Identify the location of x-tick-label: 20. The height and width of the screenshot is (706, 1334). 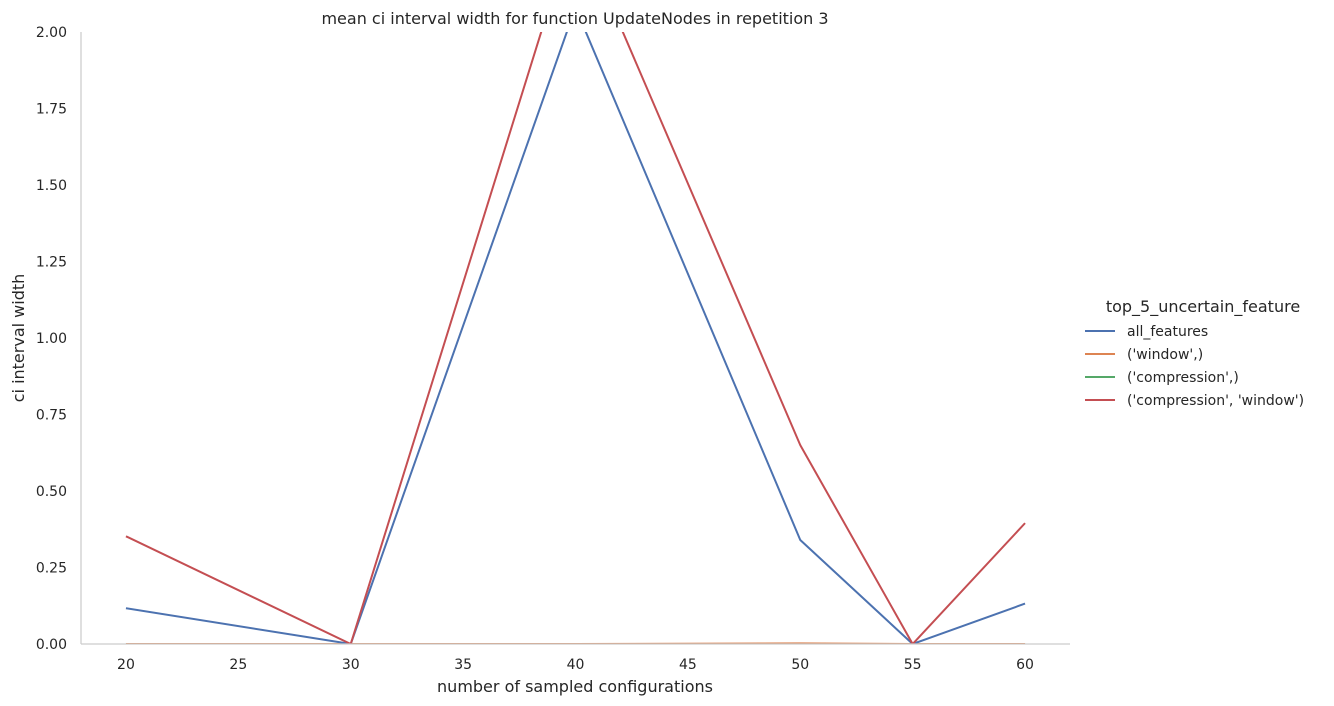
(126, 665).